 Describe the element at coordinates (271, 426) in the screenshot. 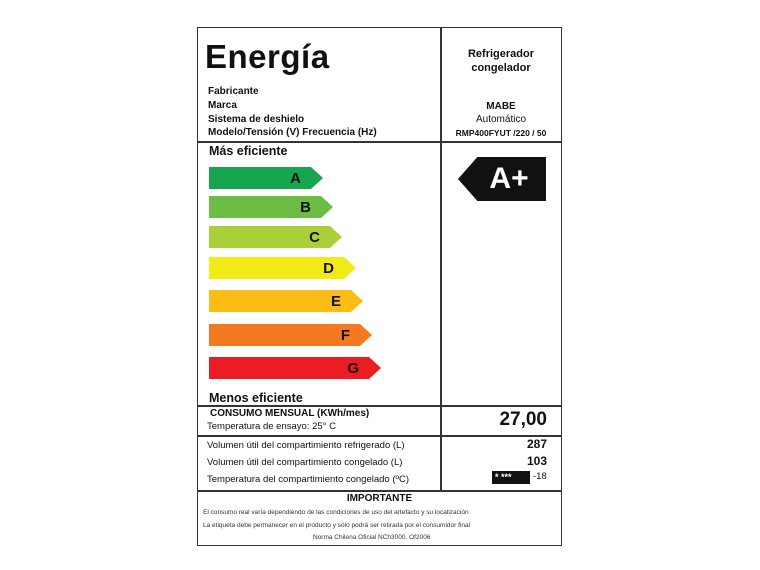

I see `test-temperature: Temperatura de ensayo: 25° C` at that location.